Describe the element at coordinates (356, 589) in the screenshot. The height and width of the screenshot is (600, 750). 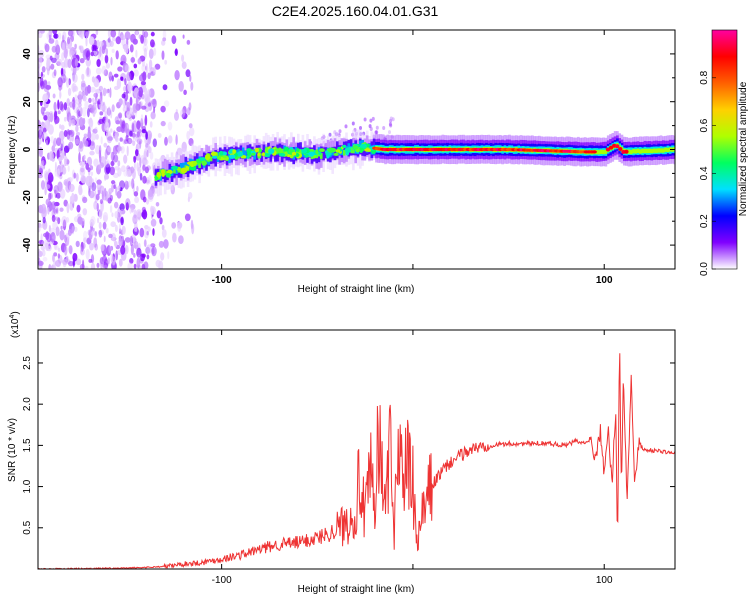
I see `snr-xlabel: Height of straight line (km)` at that location.